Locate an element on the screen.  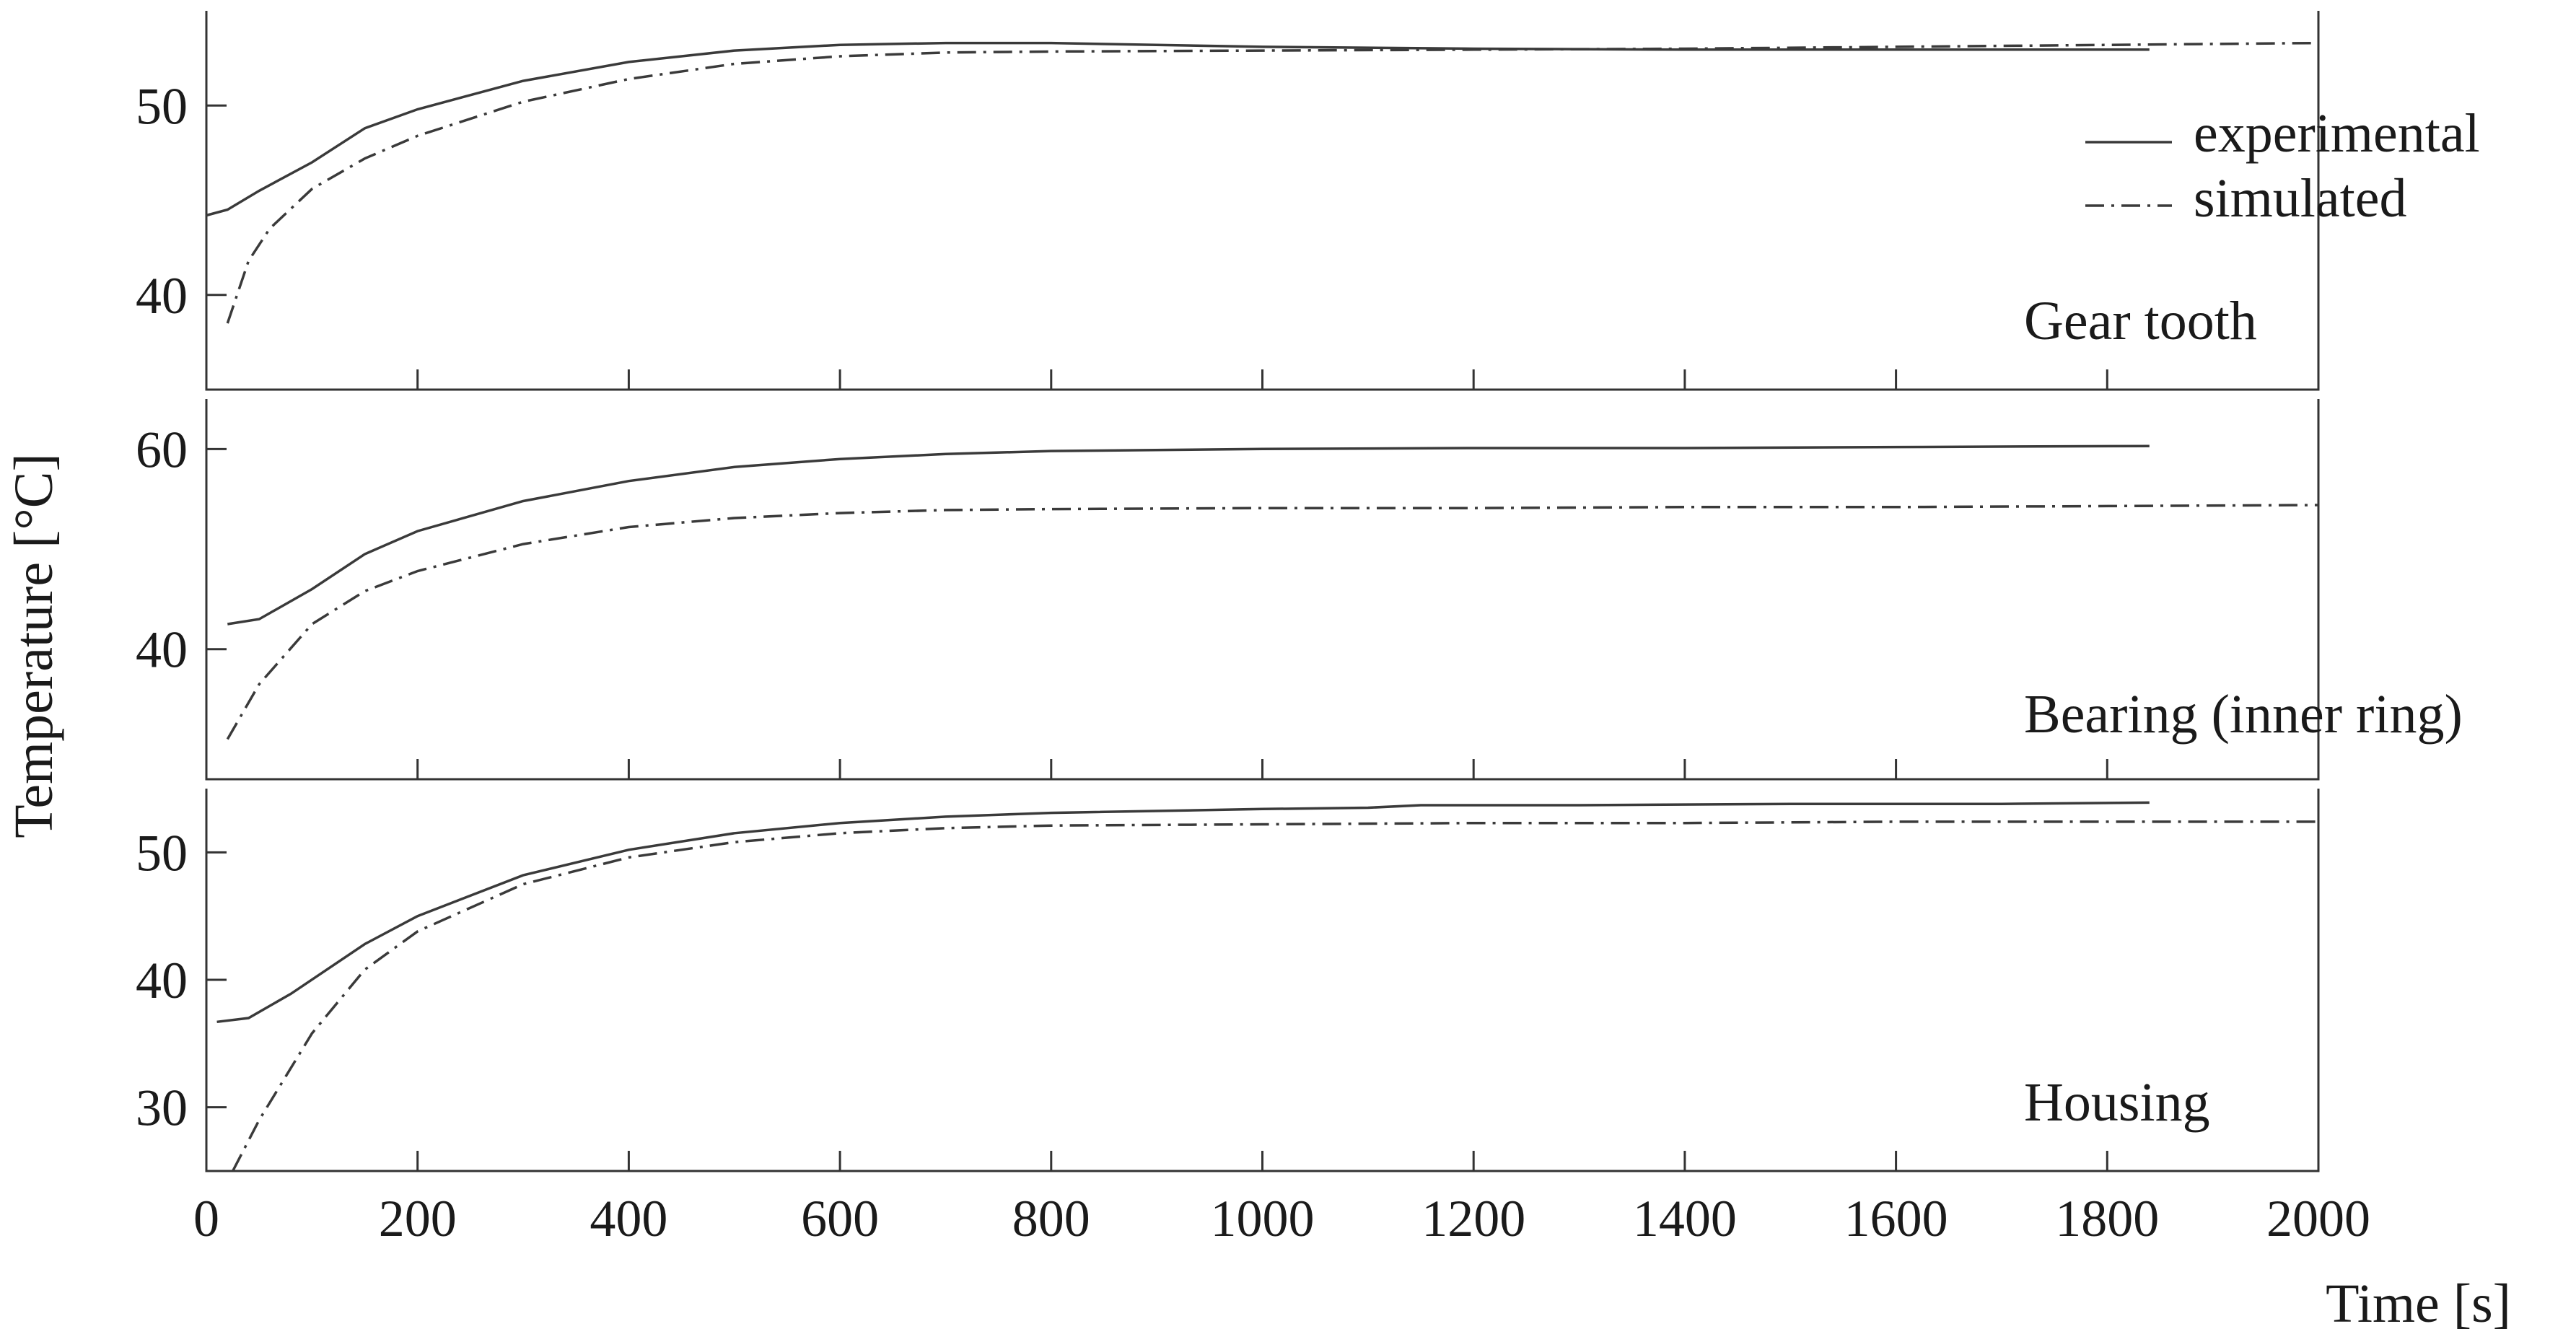
legend-label-simulated: simulated is located at coordinates (2300, 198).